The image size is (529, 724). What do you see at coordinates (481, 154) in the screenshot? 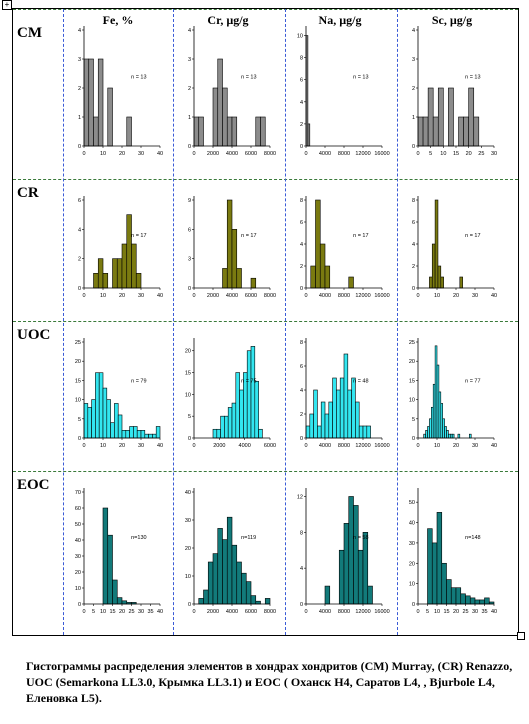
I see `x-tick-label: 25` at bounding box center [481, 154].